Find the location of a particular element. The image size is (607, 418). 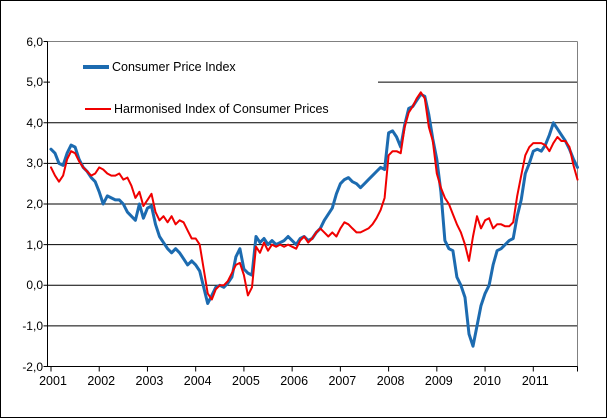

legend-label-hicp: Harmonised Index of Consumer Prices is located at coordinates (221, 109).